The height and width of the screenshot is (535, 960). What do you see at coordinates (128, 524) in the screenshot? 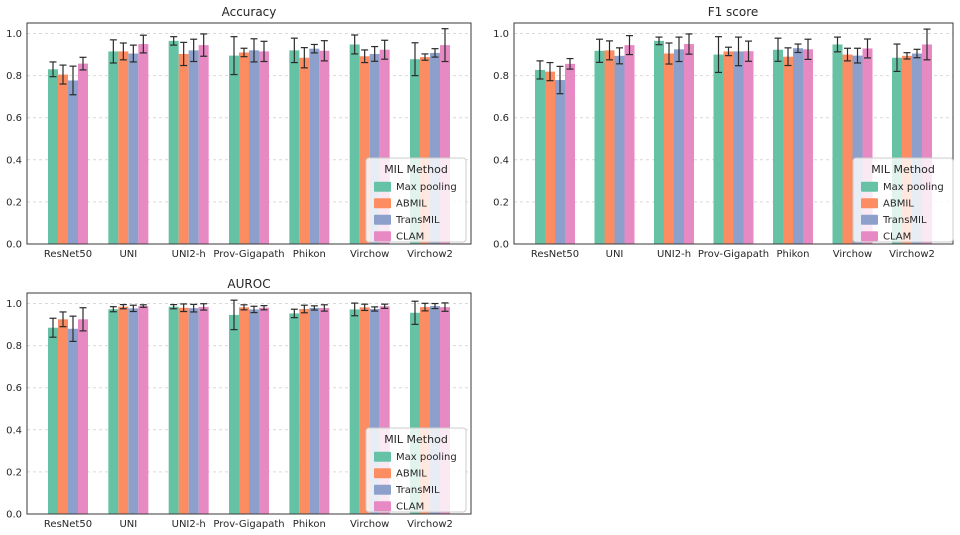
I see `x-tick-label-uni: UNI` at bounding box center [128, 524].